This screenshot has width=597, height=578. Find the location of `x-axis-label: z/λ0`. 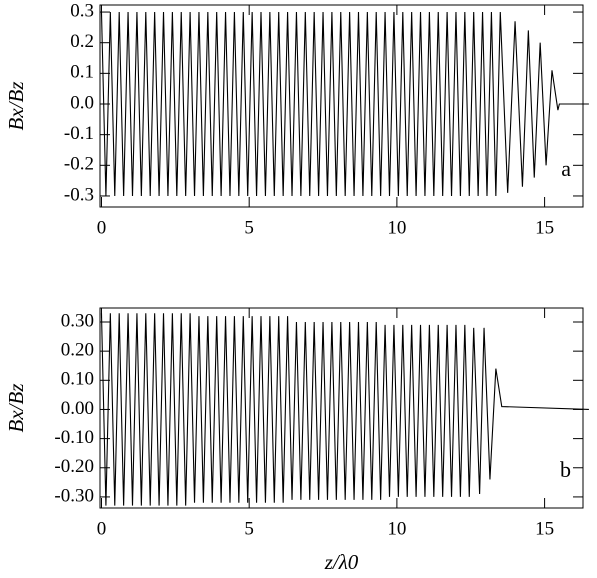

x-axis-label: z/λ0 is located at coordinates (341, 562).